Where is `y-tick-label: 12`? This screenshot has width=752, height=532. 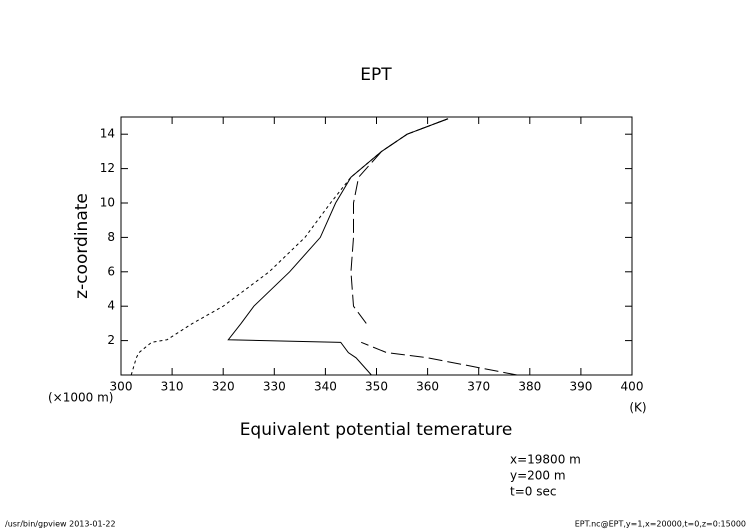 y-tick-label: 12 is located at coordinates (107, 168).